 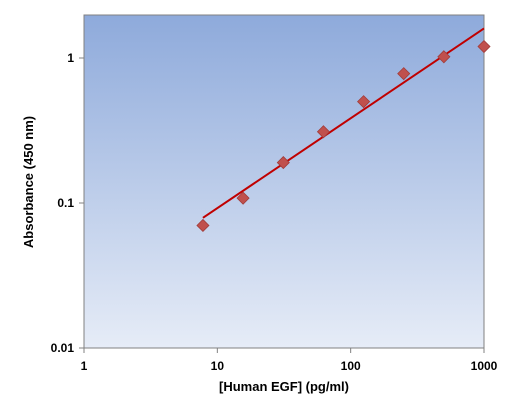 I want to click on y-axis-title: Absorbance (450 nm), so click(x=28, y=182).